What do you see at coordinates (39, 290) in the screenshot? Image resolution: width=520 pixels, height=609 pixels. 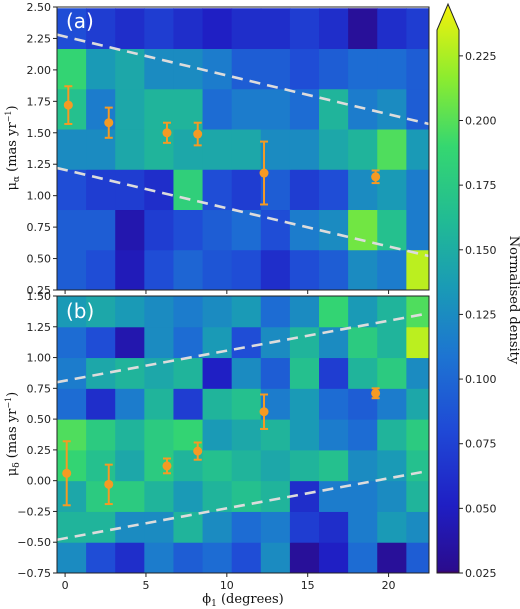 I see `ytick-label: 0.25` at bounding box center [39, 290].